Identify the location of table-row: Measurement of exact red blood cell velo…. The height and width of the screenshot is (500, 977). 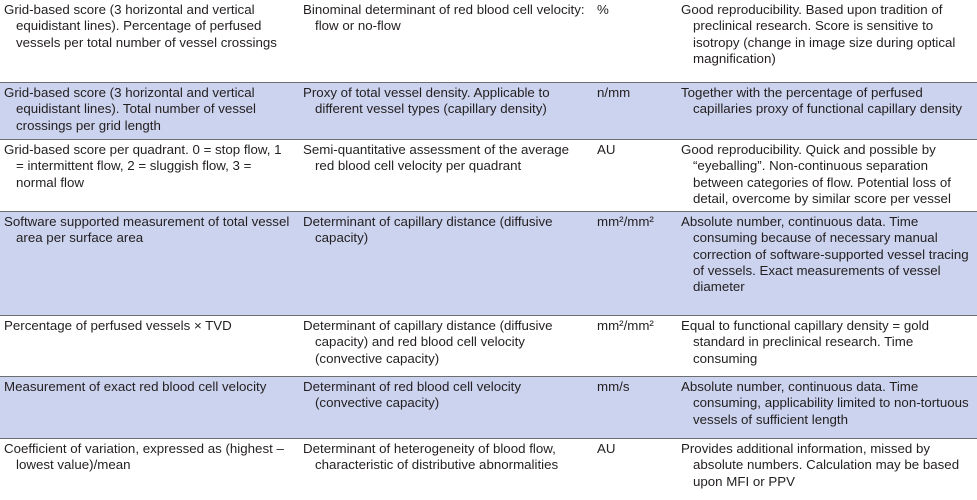
(488, 408).